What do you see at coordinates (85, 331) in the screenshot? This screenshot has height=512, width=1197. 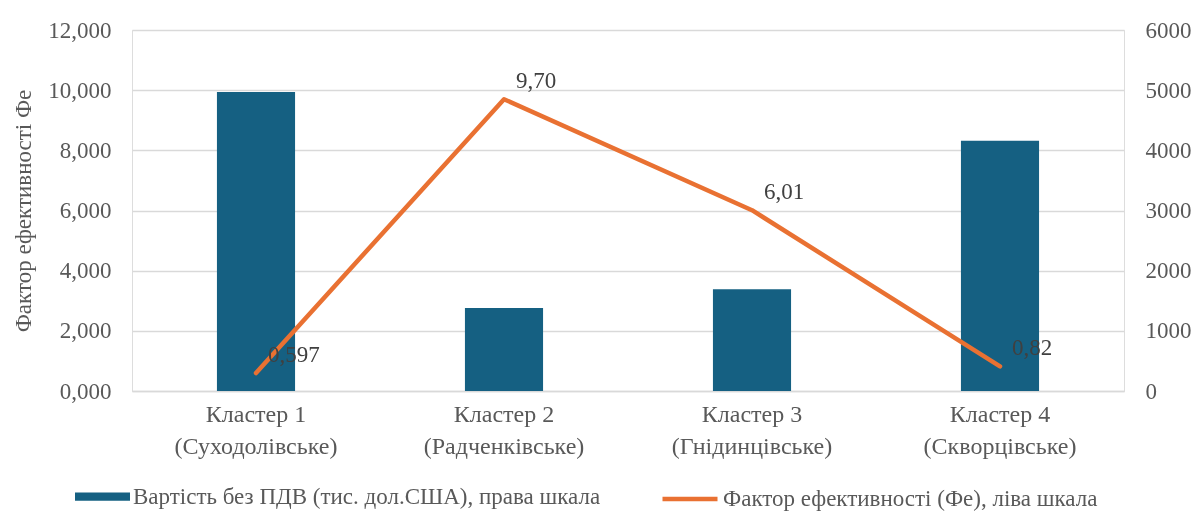 I see `y-tick-label: 2,000` at bounding box center [85, 331].